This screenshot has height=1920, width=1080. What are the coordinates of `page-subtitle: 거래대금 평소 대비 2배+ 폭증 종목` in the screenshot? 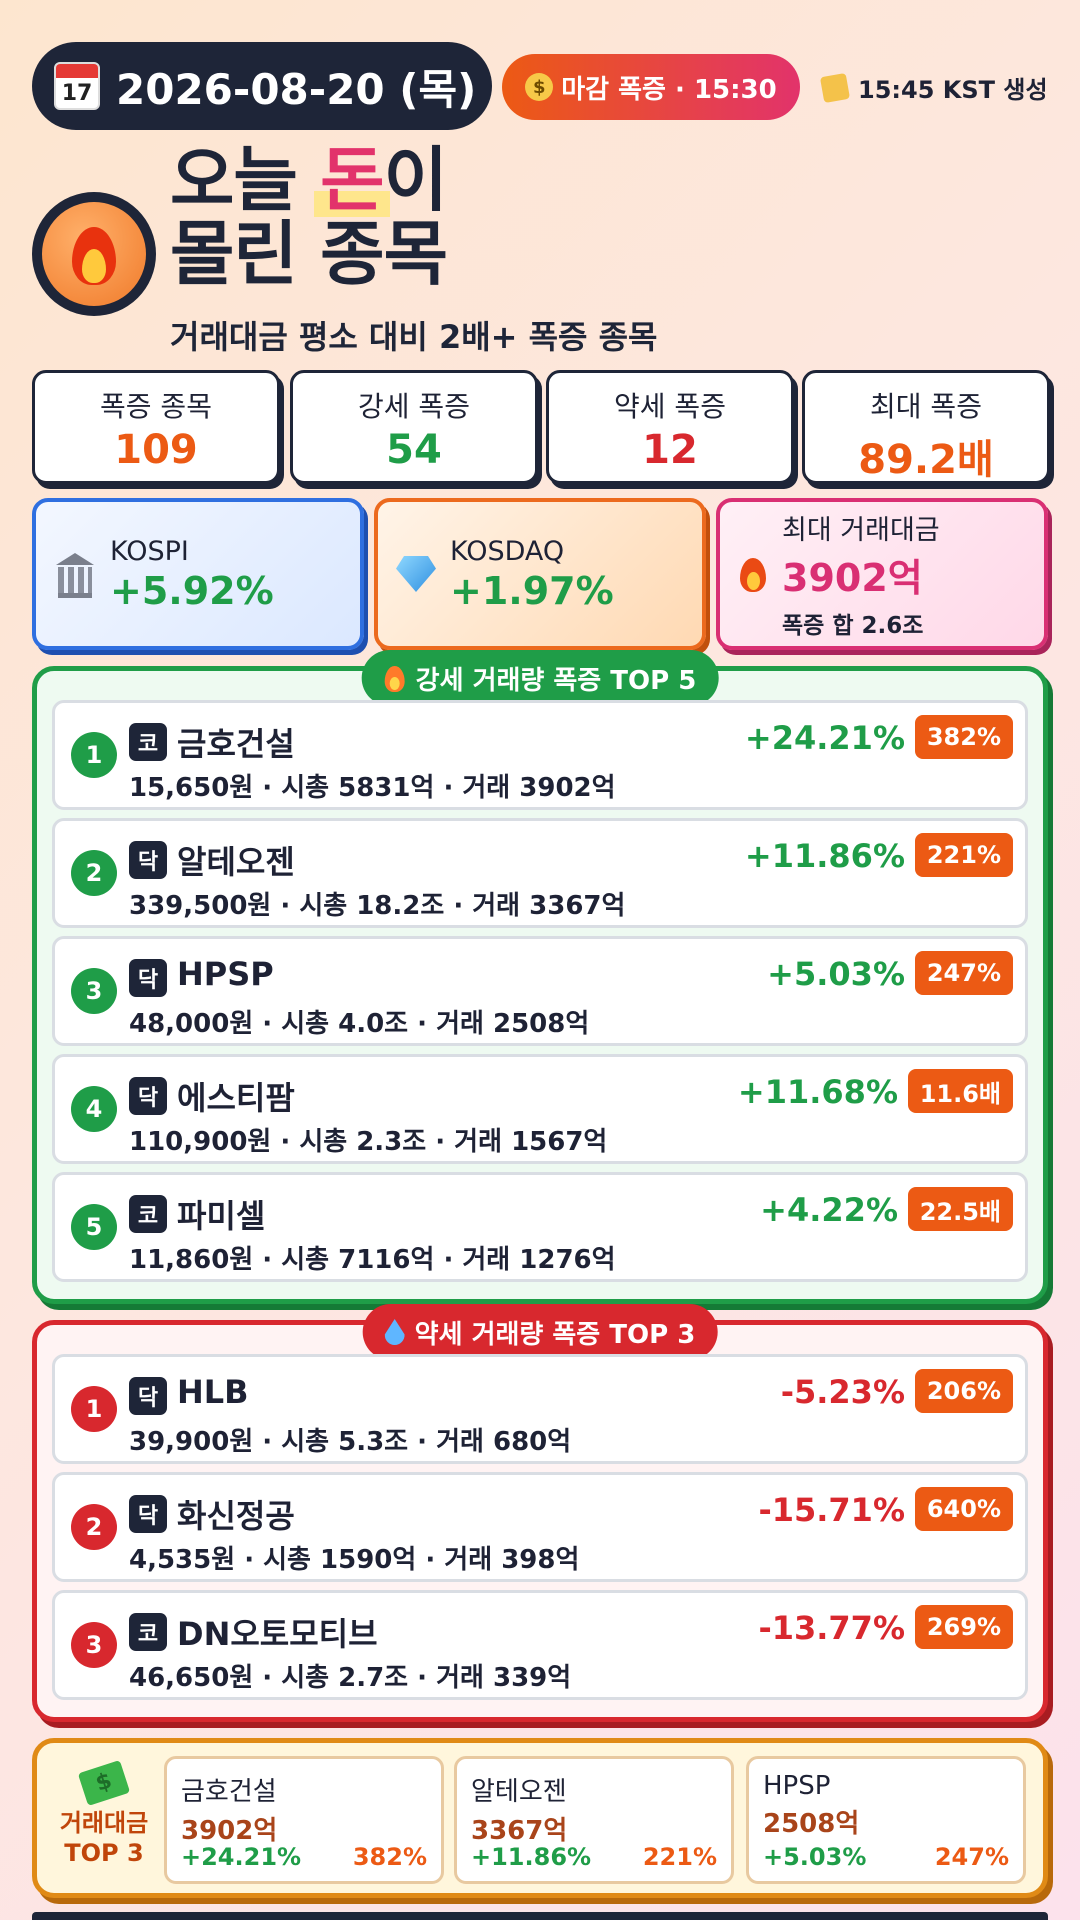 It's located at (414, 337).